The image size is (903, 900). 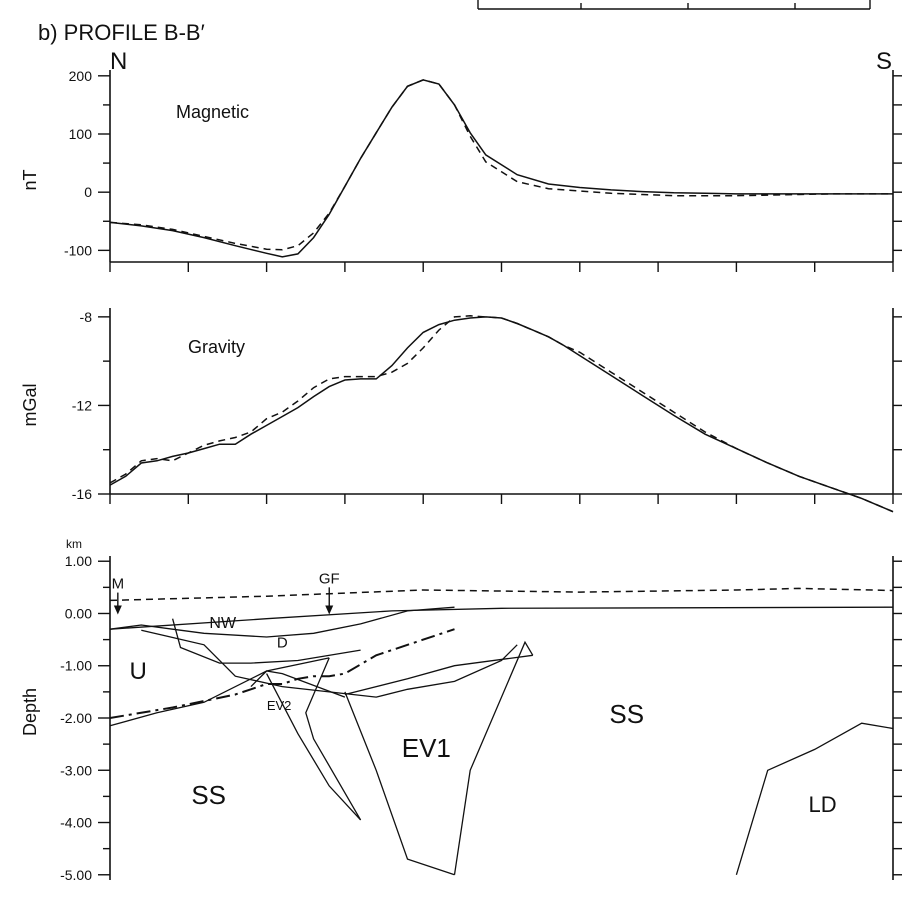 What do you see at coordinates (282, 642) in the screenshot?
I see `body-label: D` at bounding box center [282, 642].